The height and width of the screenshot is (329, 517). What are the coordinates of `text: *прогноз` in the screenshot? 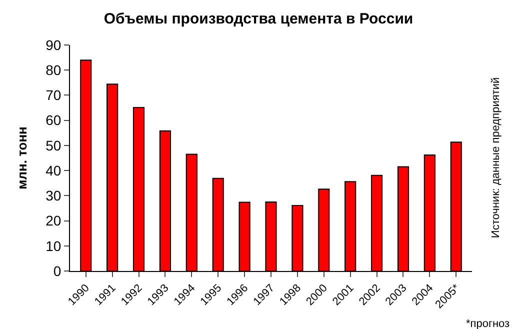 It's located at (488, 323).